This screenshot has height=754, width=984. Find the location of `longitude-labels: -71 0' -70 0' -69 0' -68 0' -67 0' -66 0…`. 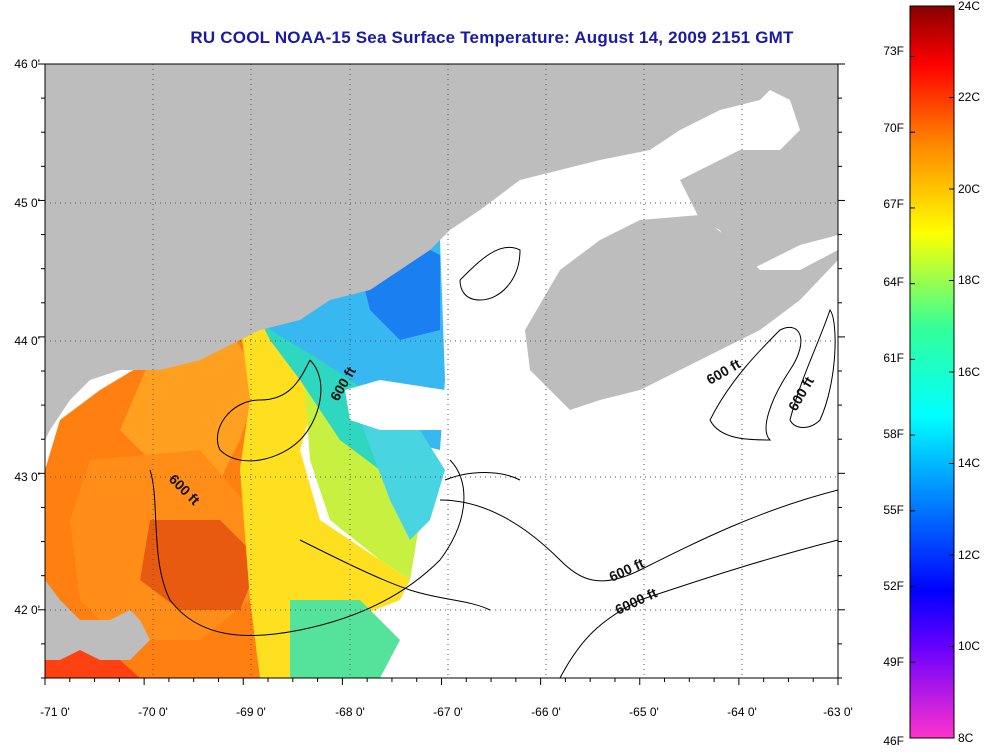

longitude-labels: -71 0' -70 0' -69 0' -68 0' -67 0' -66 0… is located at coordinates (446, 712).